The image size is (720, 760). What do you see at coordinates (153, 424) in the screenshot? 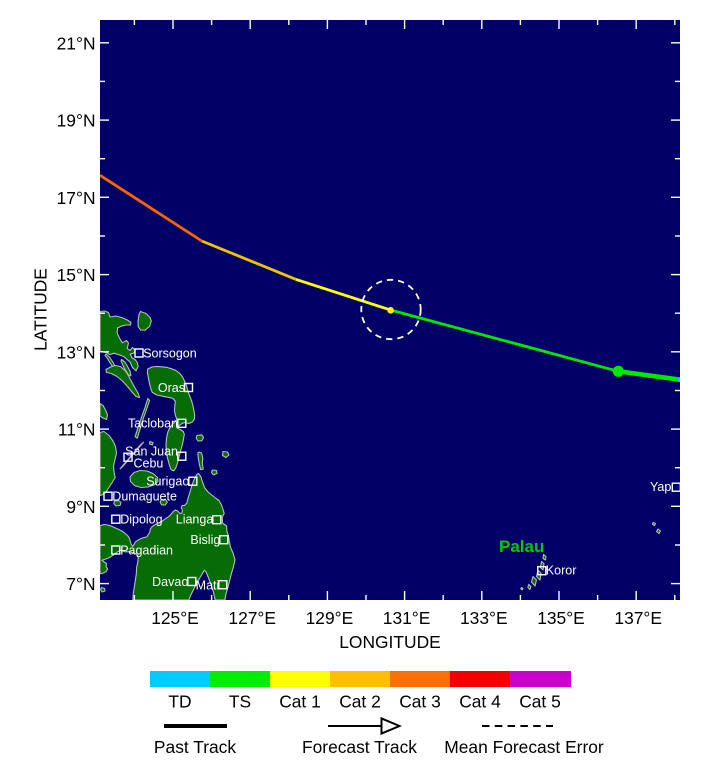
I see `svg-text: Tacloban` at bounding box center [153, 424].